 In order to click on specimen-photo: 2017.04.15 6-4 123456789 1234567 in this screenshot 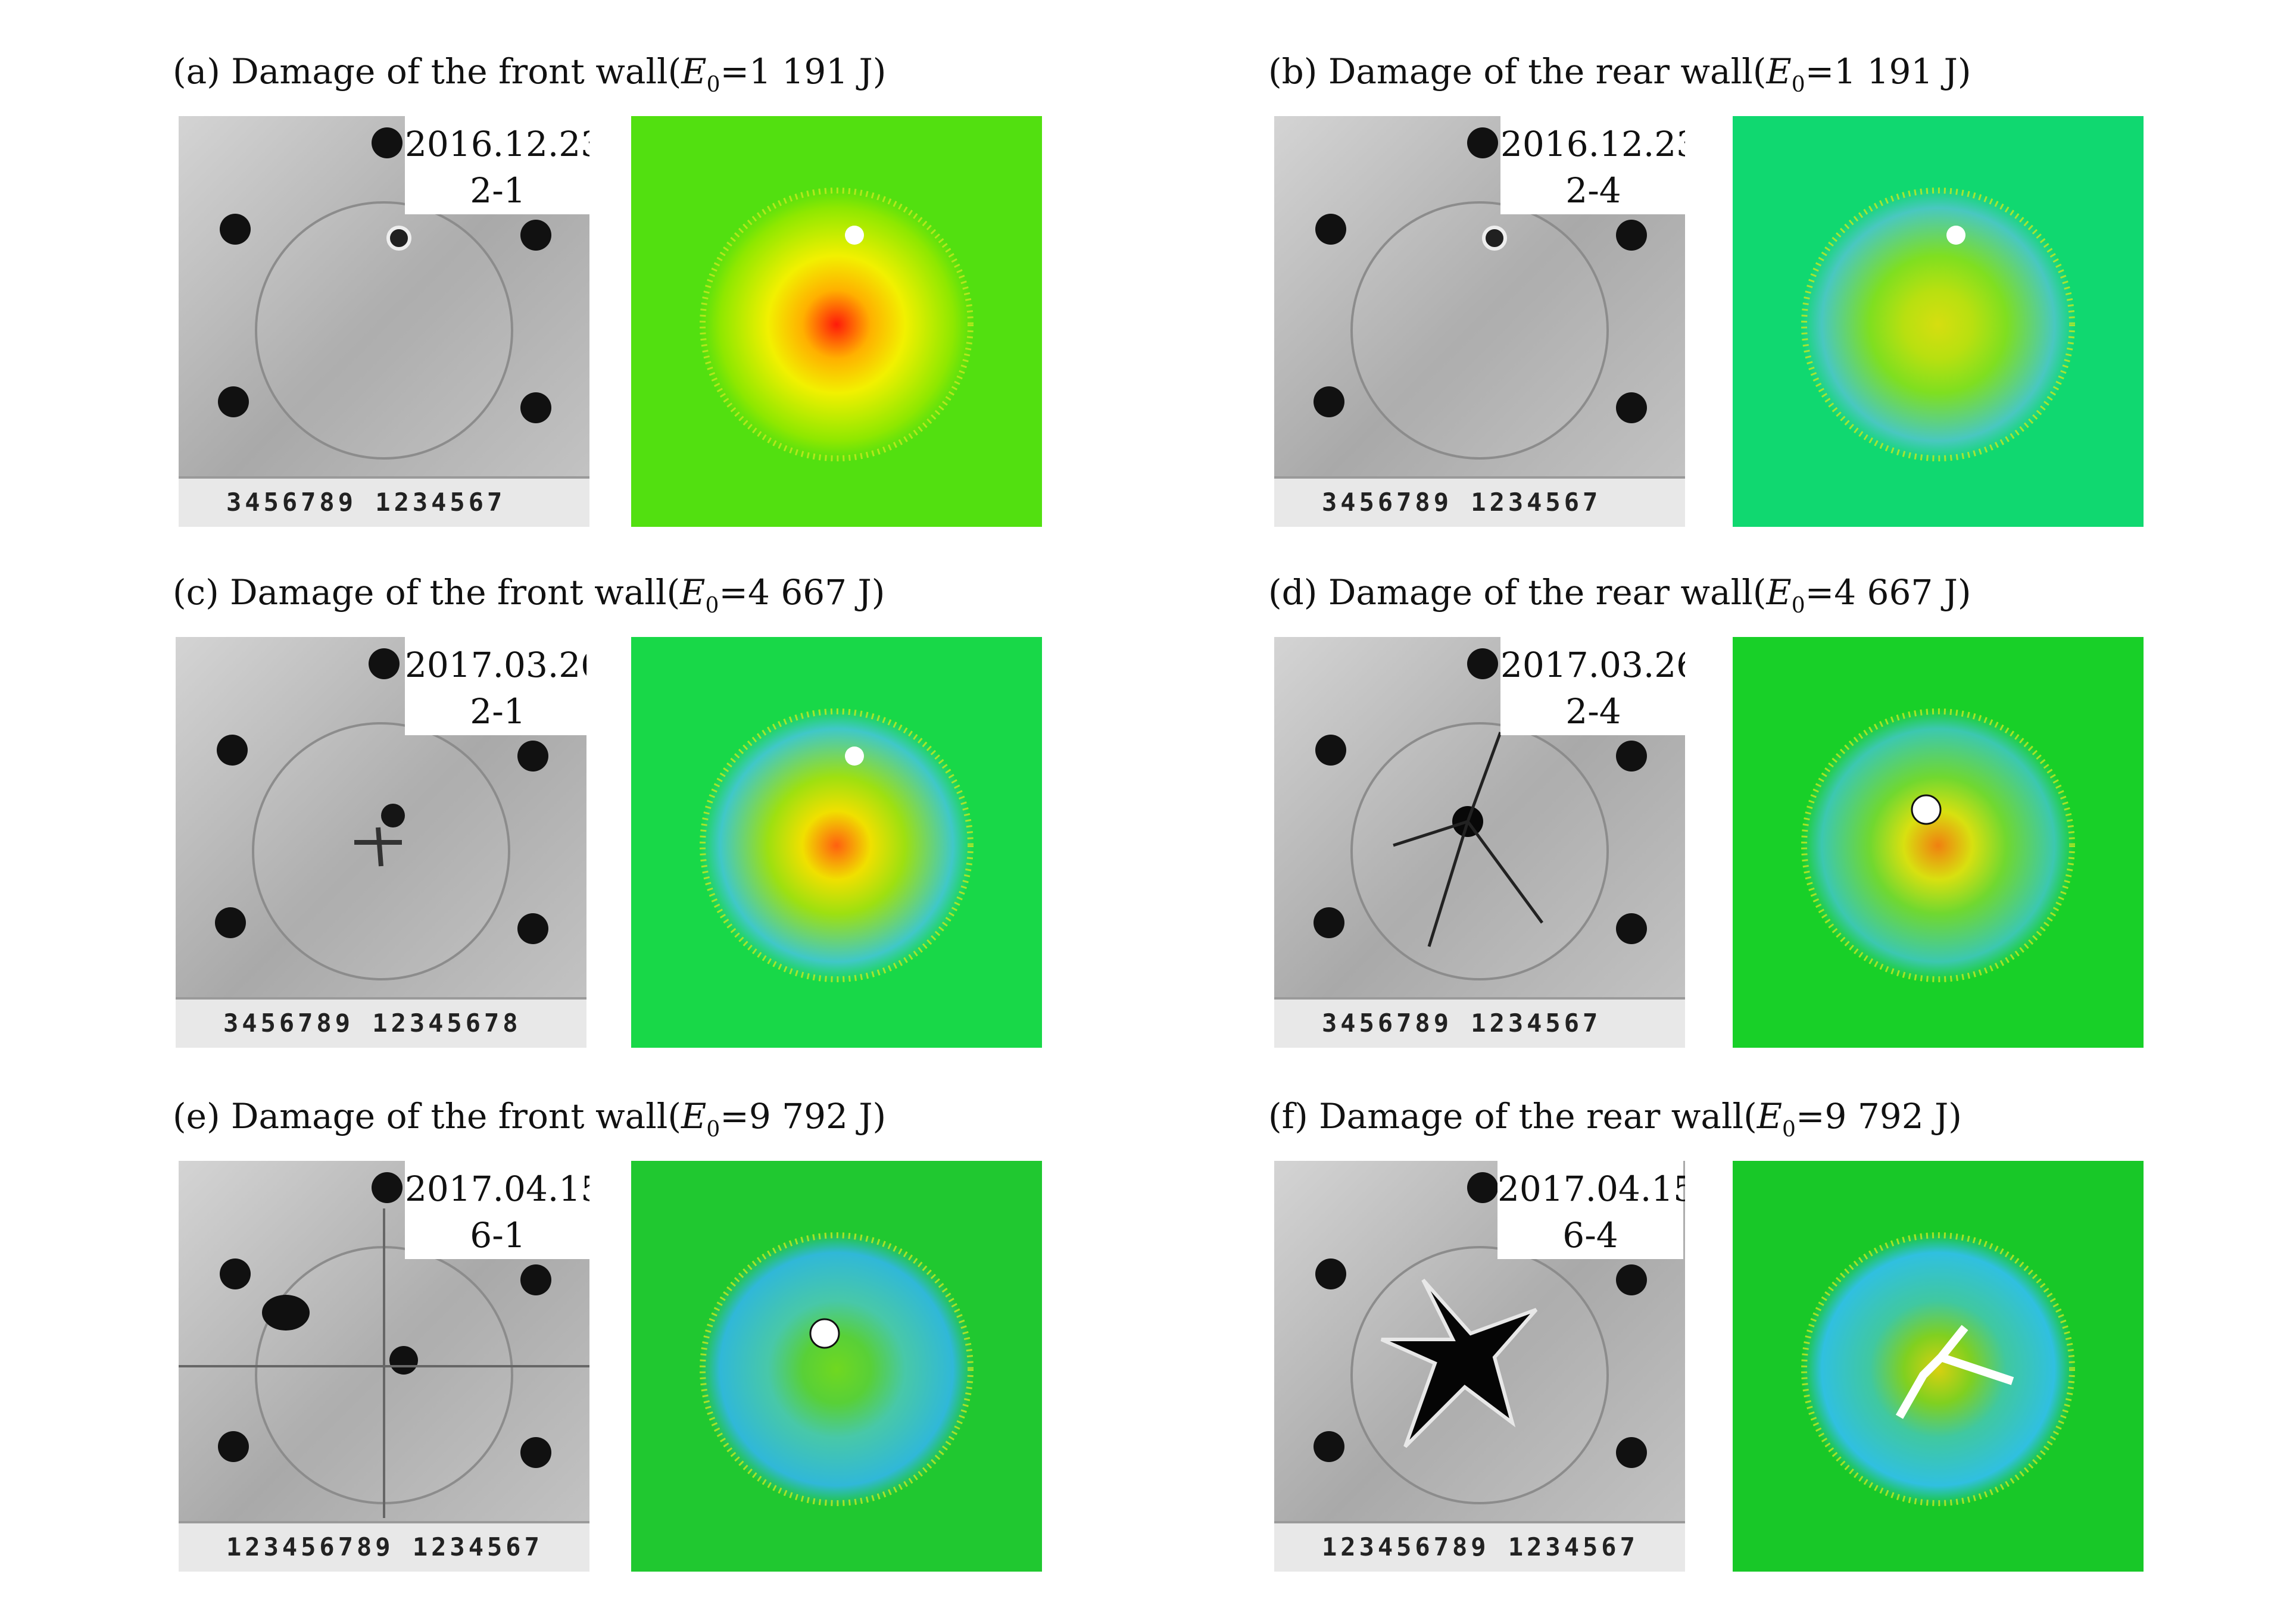, I will do `click(1479, 1367)`.